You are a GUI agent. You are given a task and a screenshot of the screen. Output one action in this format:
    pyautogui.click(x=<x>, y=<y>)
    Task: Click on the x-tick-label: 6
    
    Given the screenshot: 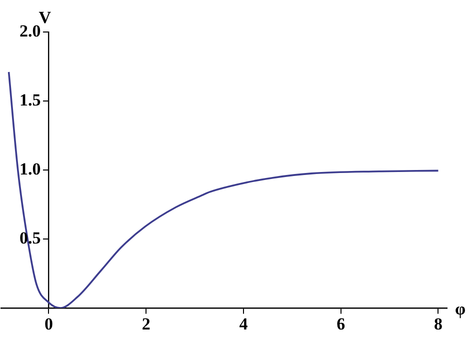 What is the action you would take?
    pyautogui.click(x=341, y=324)
    